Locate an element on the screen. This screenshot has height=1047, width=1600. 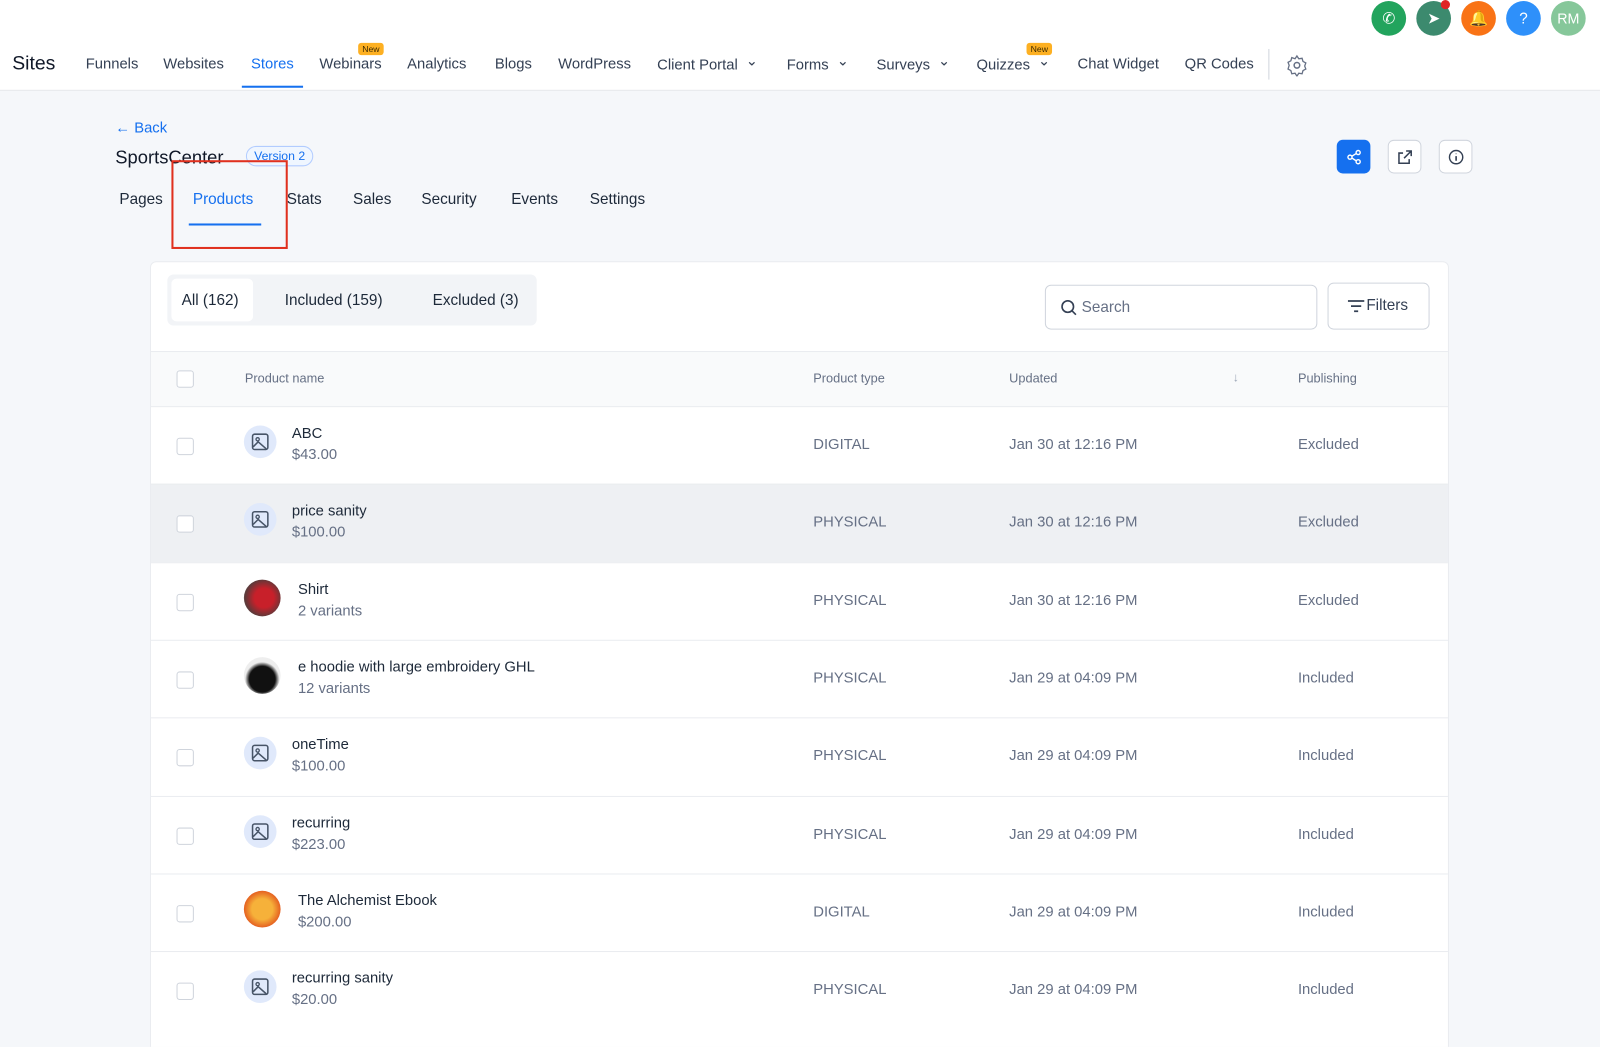
notifications-button: 🔔 is located at coordinates (1478, 18).